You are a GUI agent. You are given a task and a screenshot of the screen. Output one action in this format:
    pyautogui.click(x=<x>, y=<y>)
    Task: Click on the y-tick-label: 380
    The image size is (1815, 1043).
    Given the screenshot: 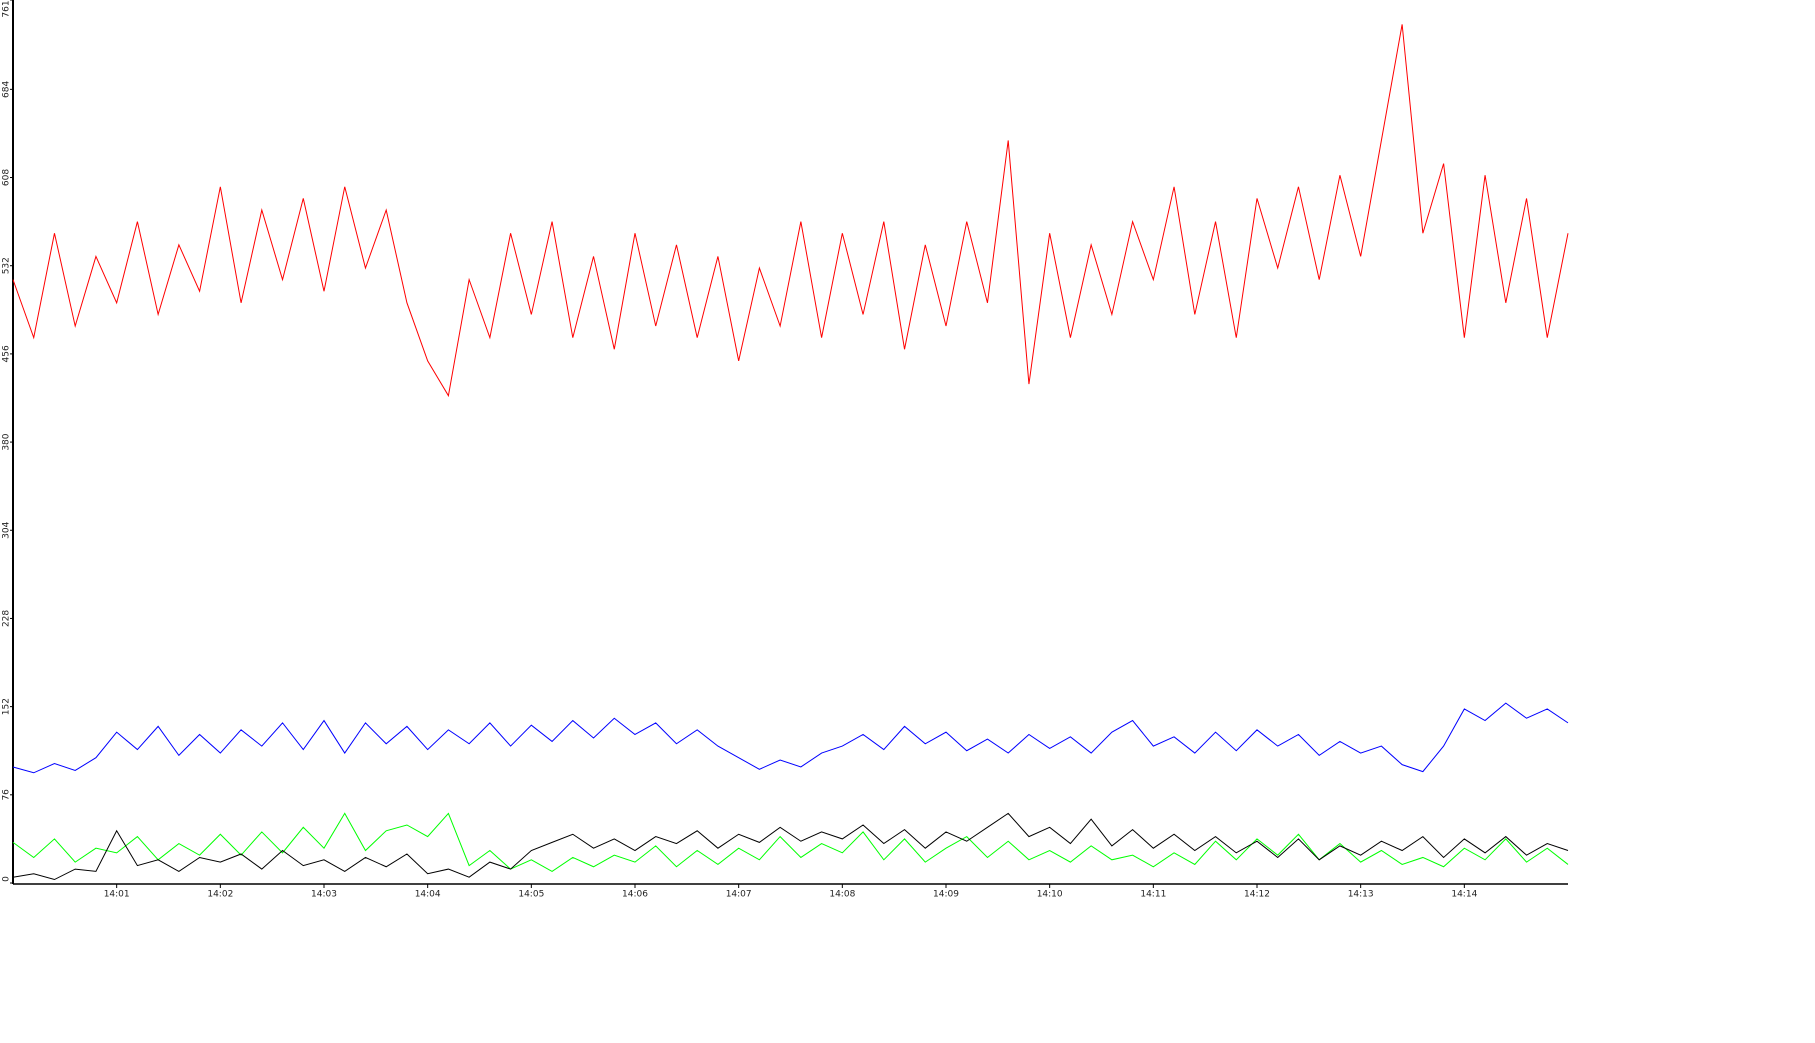 What is the action you would take?
    pyautogui.click(x=7, y=441)
    